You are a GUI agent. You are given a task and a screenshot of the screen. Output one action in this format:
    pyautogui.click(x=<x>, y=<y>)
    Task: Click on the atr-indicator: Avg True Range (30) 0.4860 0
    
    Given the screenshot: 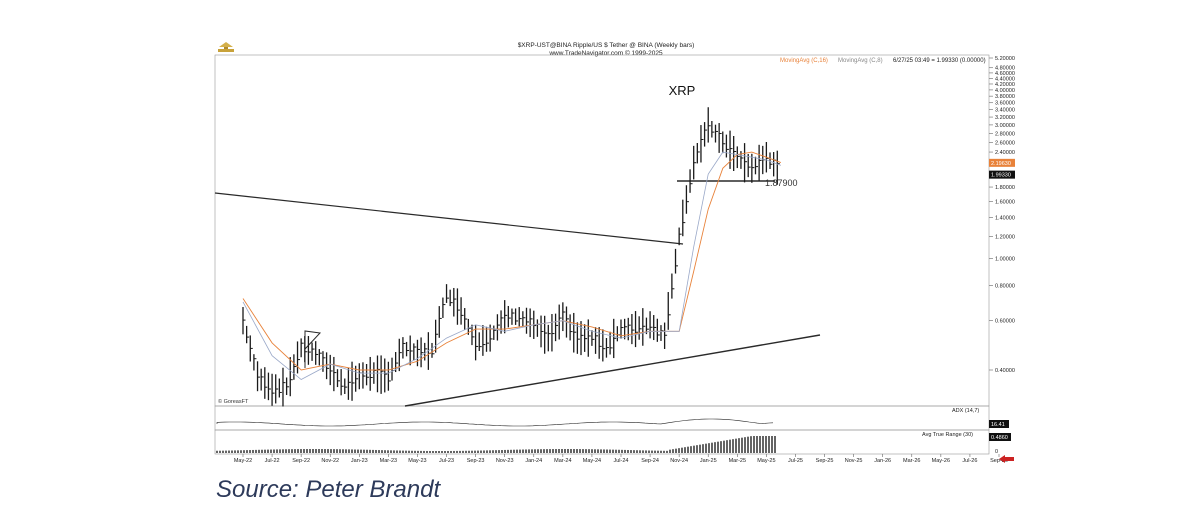 What is the action you would take?
    pyautogui.click(x=613, y=443)
    